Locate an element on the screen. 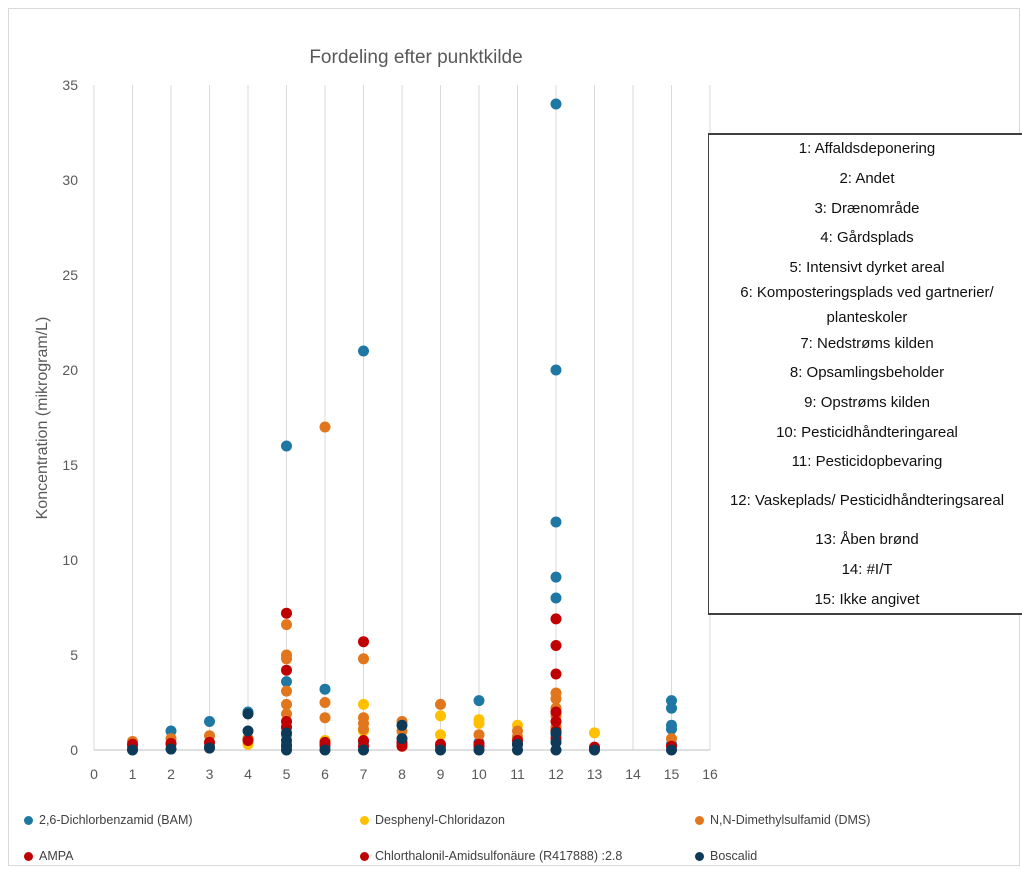  legend-item-desphenyl: Desphenyl-Chloridazon is located at coordinates (432, 820).